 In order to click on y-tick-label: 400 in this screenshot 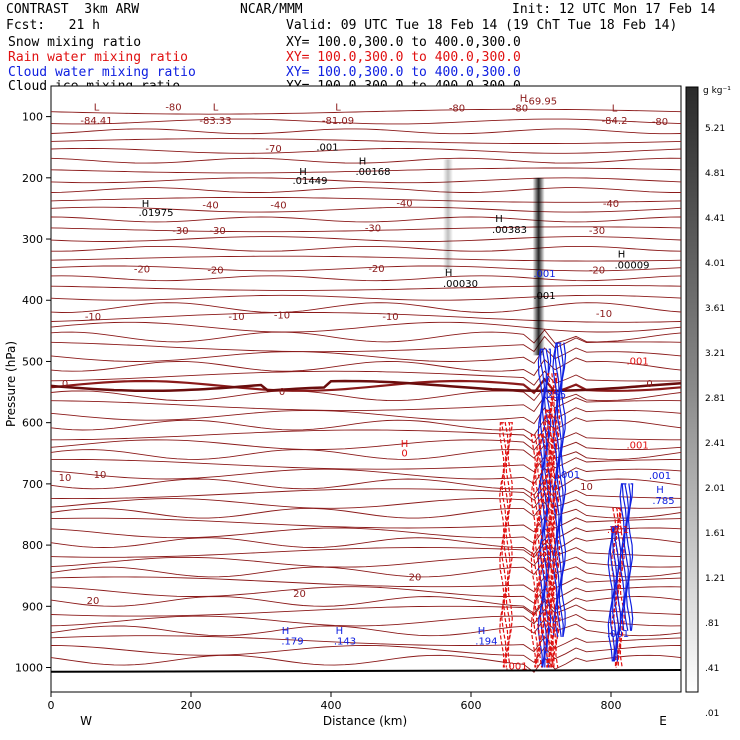, I will do `click(32, 300)`.